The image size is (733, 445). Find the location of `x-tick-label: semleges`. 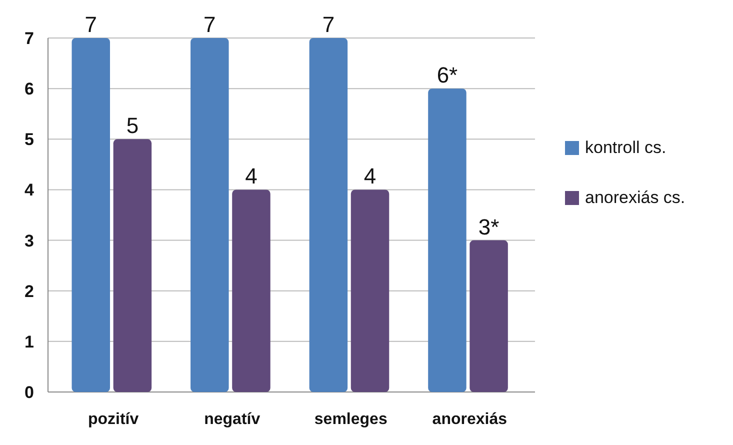

x-tick-label: semleges is located at coordinates (351, 419).